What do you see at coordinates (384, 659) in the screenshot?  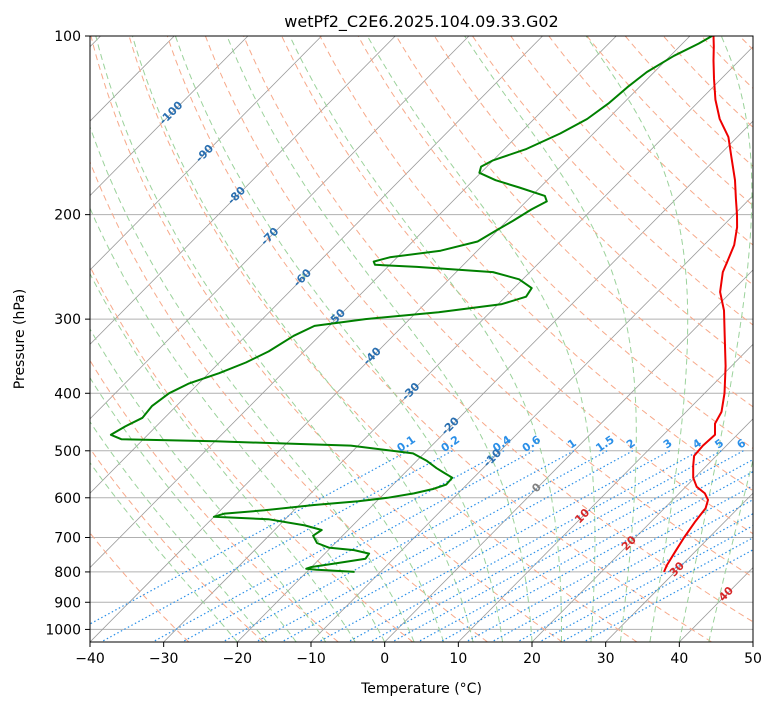 I see `x-tick-label: 0` at bounding box center [384, 659].